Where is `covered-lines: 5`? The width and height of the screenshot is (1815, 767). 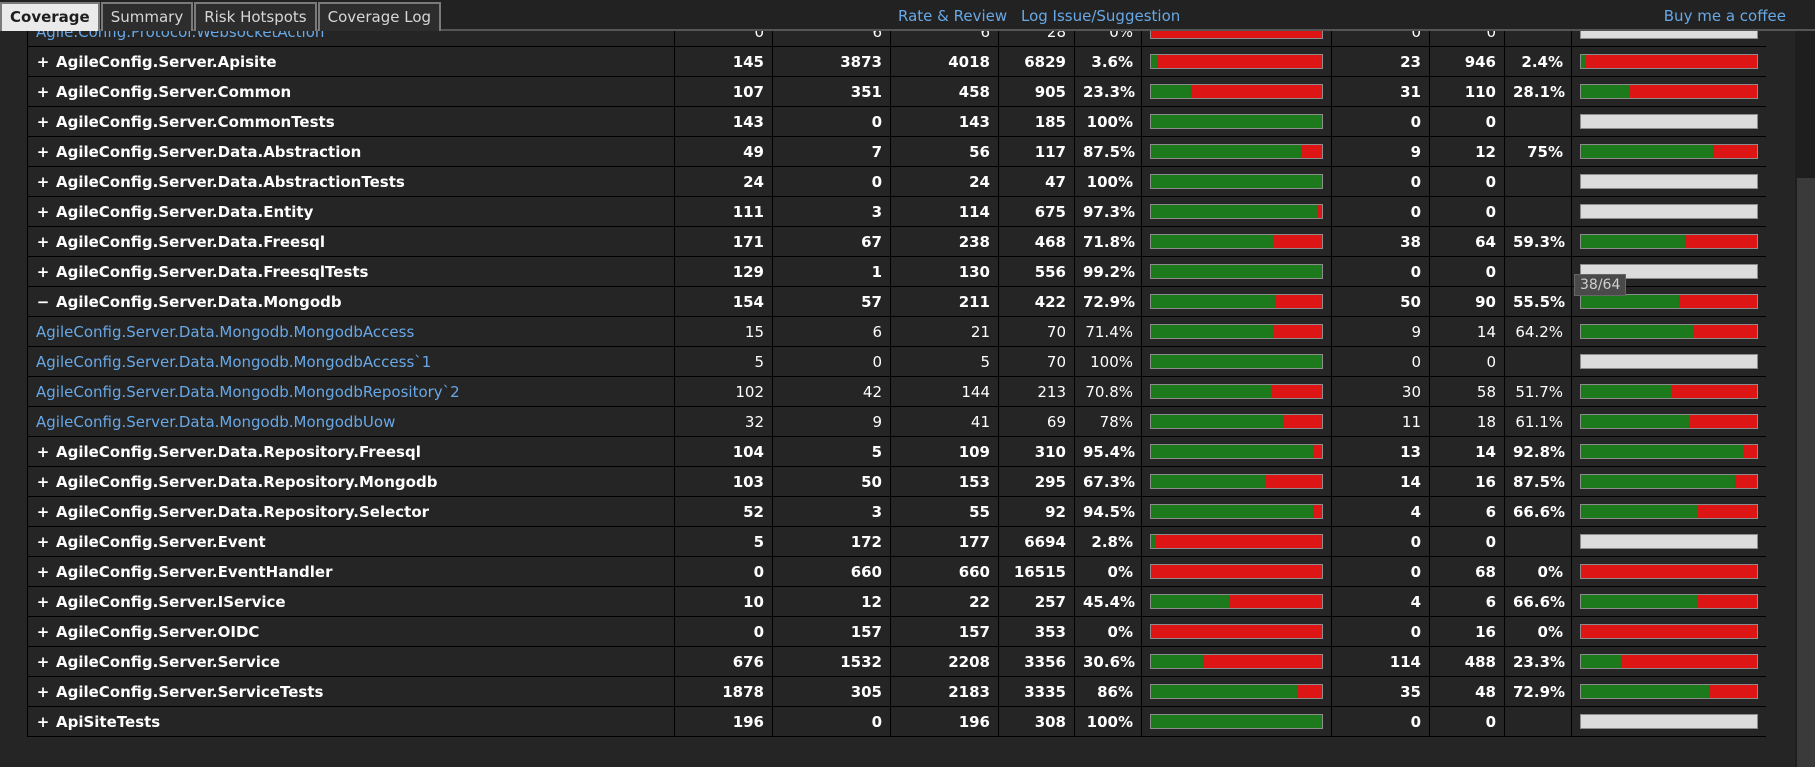 covered-lines: 5 is located at coordinates (723, 541).